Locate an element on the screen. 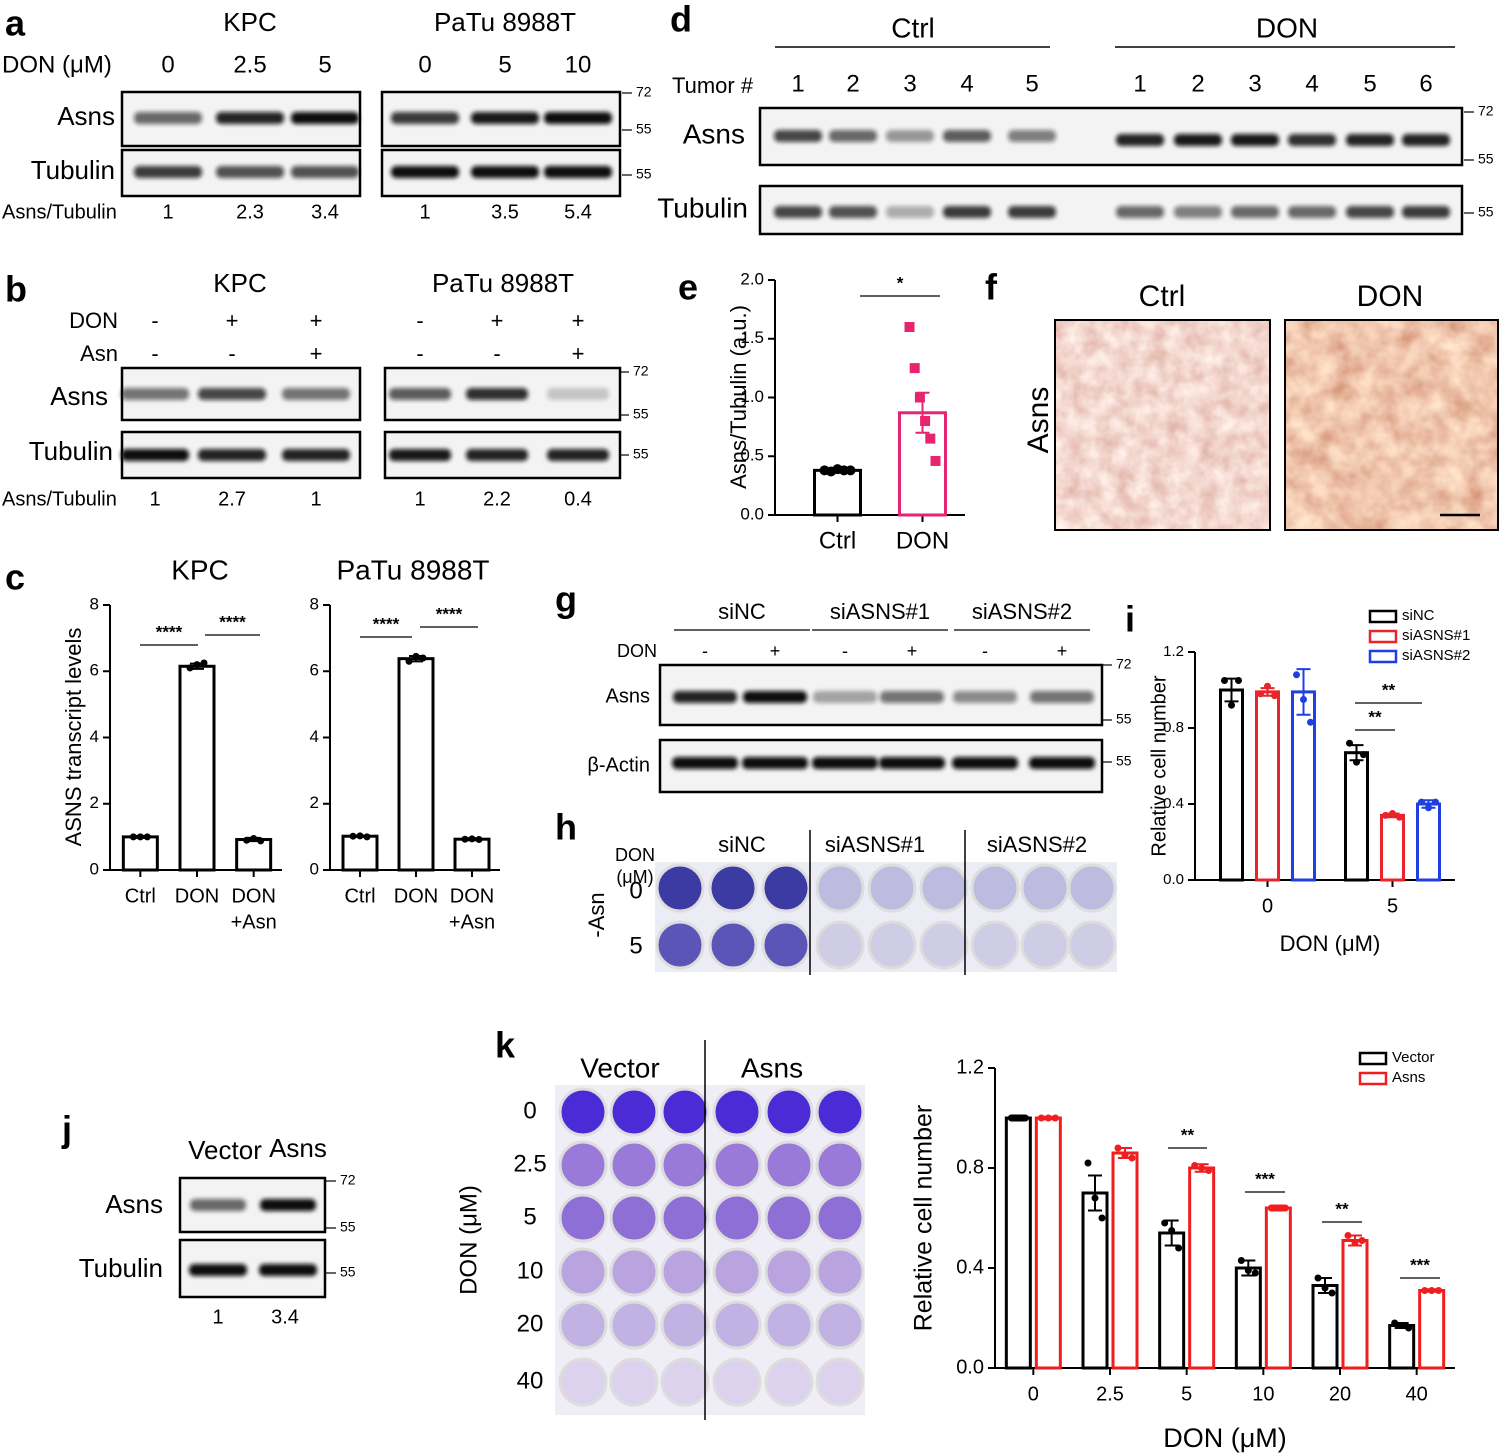 The image size is (1500, 1456). significance: **** is located at coordinates (449, 613).